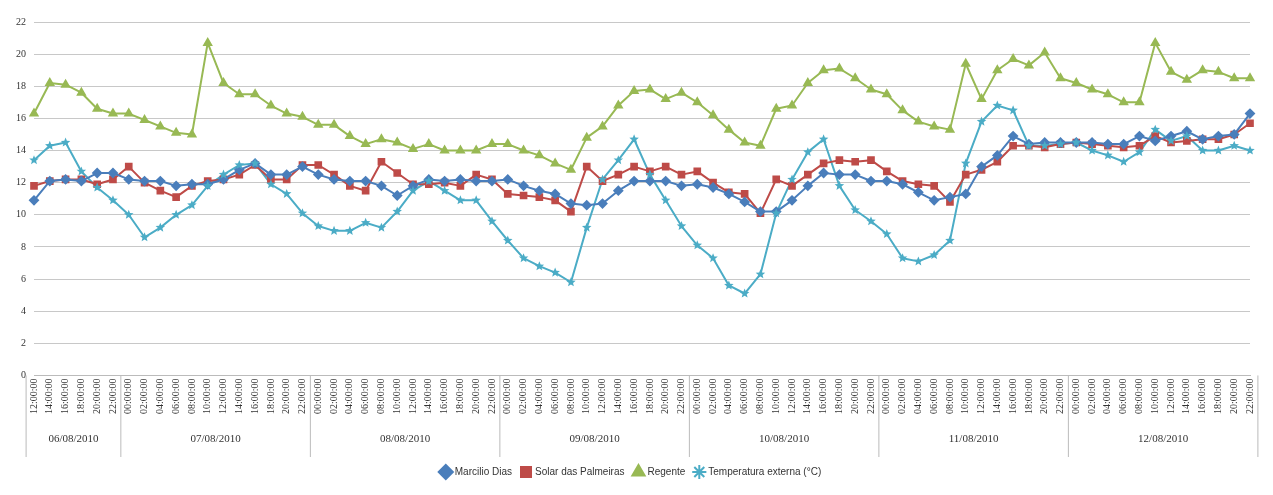 The image size is (1273, 495). I want to click on y-tick-label: 16, so click(21, 118).